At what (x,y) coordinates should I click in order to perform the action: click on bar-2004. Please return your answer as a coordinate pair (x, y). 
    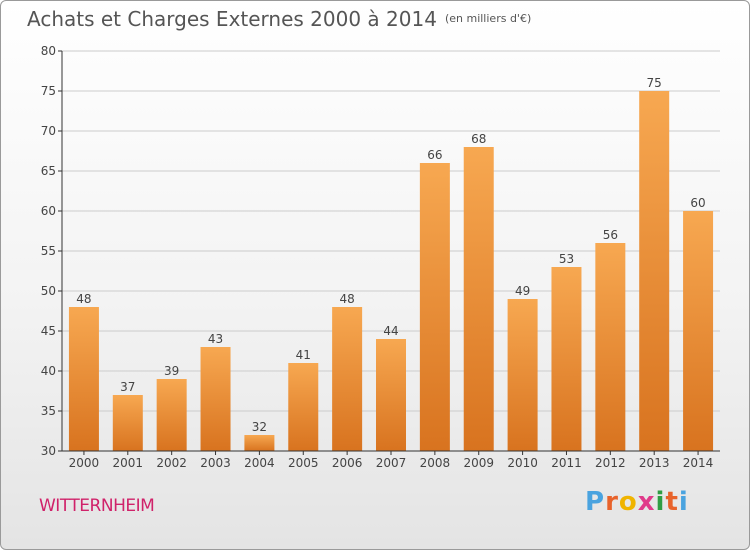
    Looking at the image, I should click on (259, 443).